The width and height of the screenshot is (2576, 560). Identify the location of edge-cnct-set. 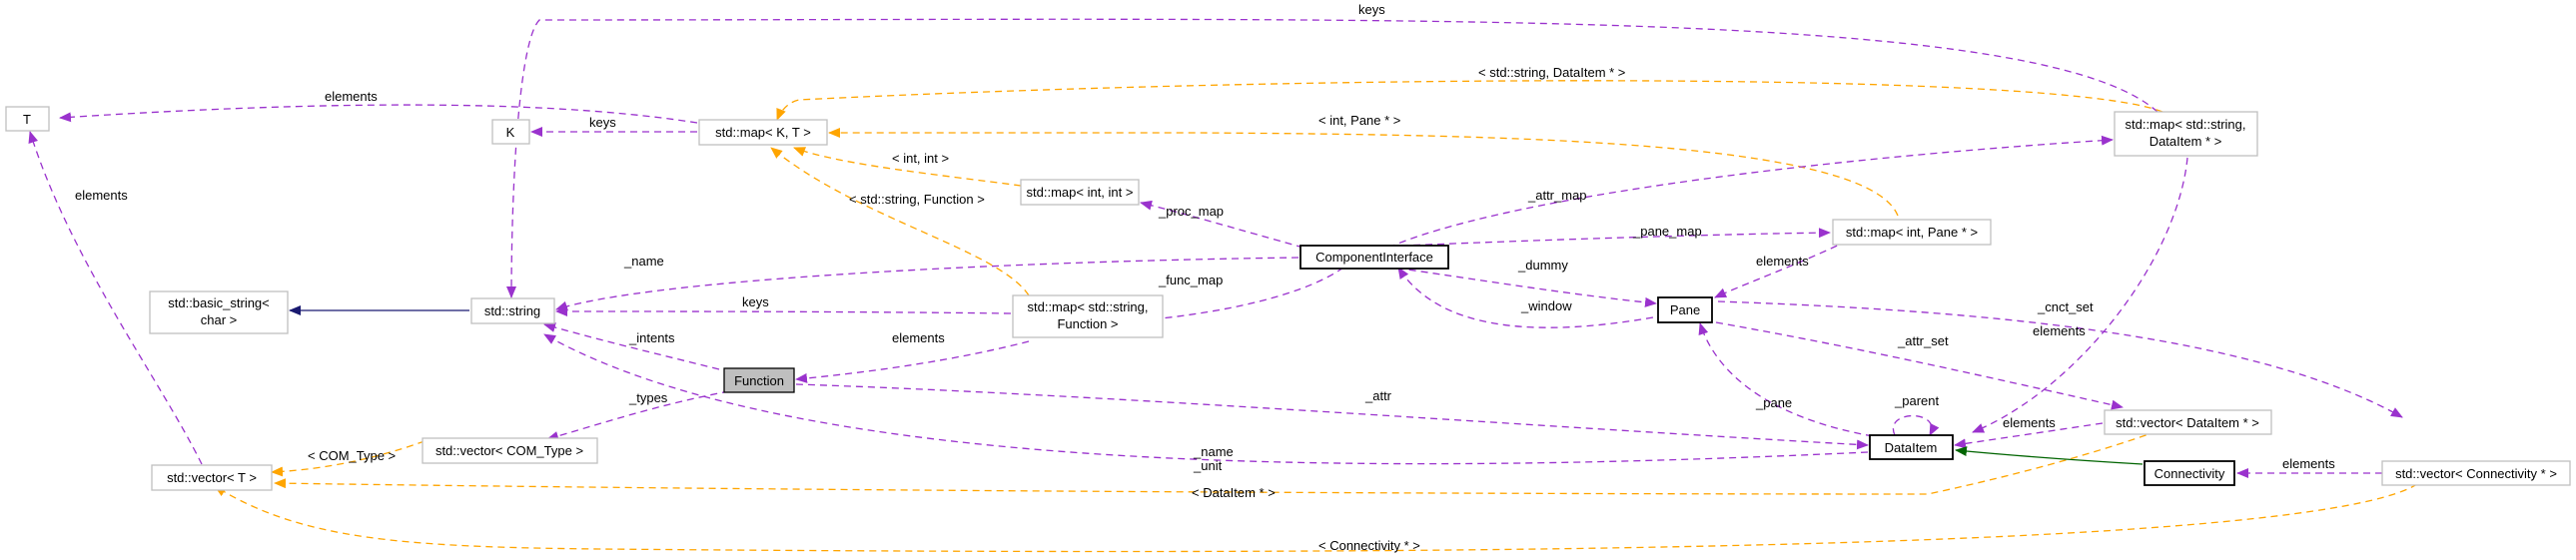
(2060, 359).